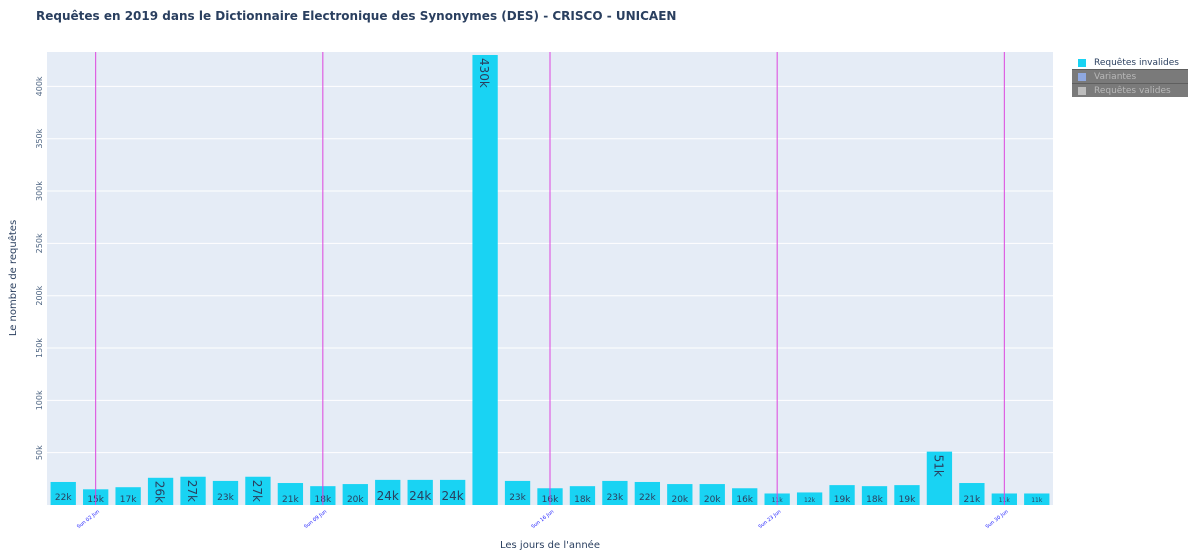  I want to click on y-tick-label: 150k, so click(39, 348).